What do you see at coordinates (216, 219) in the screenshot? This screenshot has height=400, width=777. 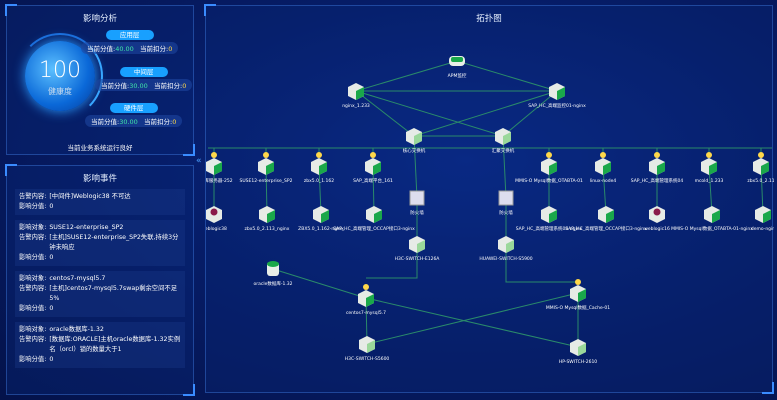 I see `node-weblogic: weblogic38` at bounding box center [216, 219].